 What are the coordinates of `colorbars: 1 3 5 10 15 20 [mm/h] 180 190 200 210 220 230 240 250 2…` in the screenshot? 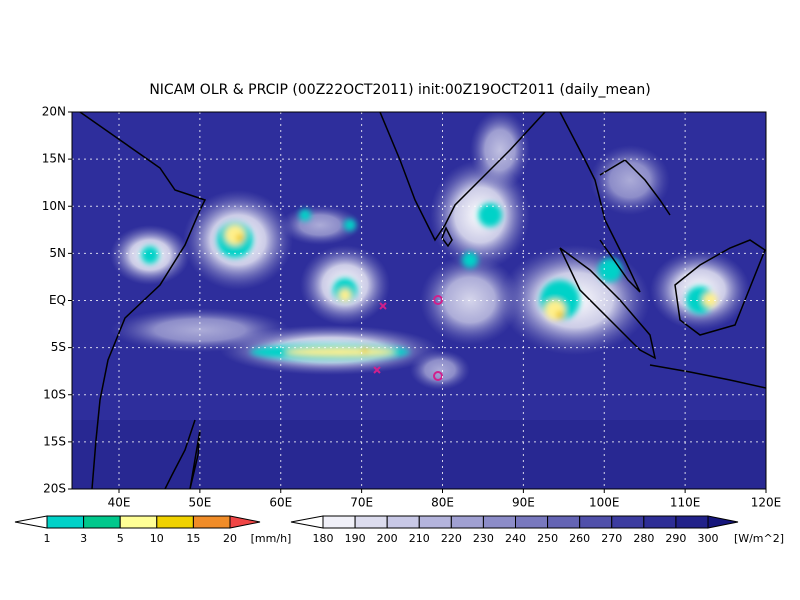 It's located at (399, 530).